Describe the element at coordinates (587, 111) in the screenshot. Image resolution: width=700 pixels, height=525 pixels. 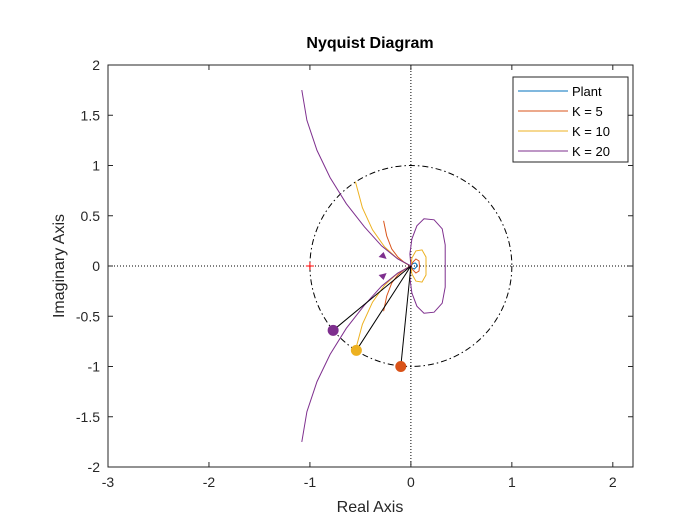
I see `legend-label-k-5: K = 5` at that location.